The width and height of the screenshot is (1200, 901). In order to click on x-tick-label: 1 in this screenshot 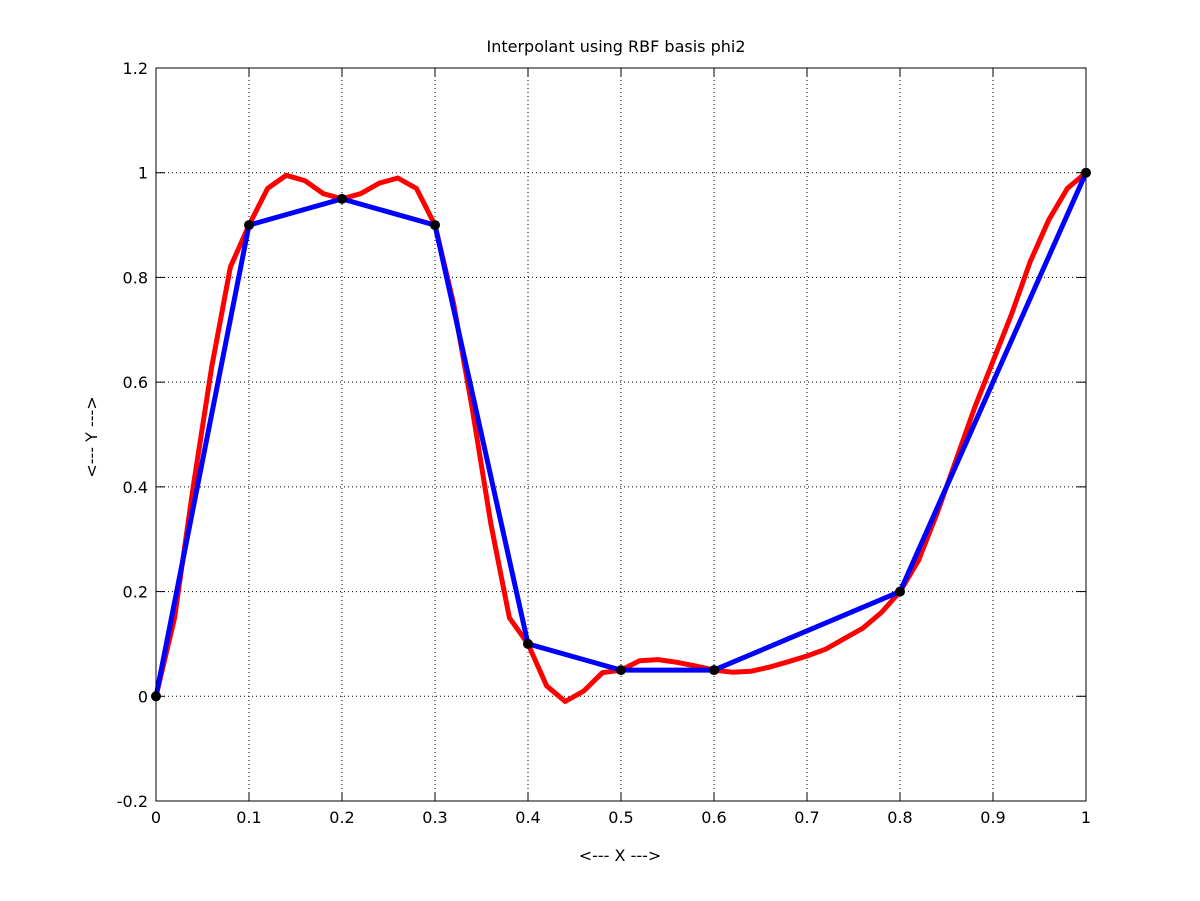, I will do `click(1086, 817)`.